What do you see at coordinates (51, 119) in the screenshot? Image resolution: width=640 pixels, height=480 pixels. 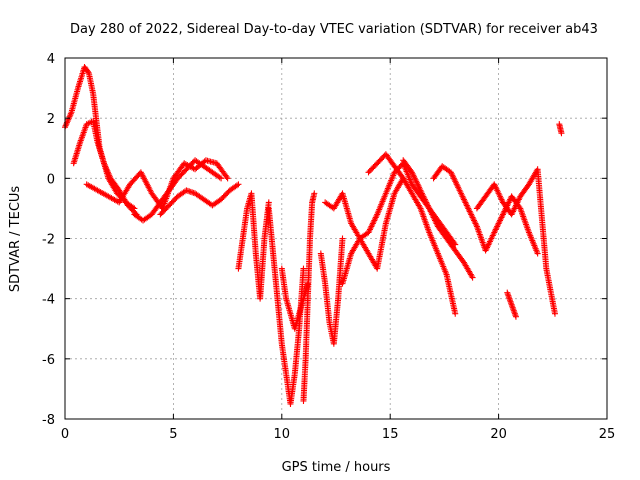 I see `y-tick-label: 2` at bounding box center [51, 119].